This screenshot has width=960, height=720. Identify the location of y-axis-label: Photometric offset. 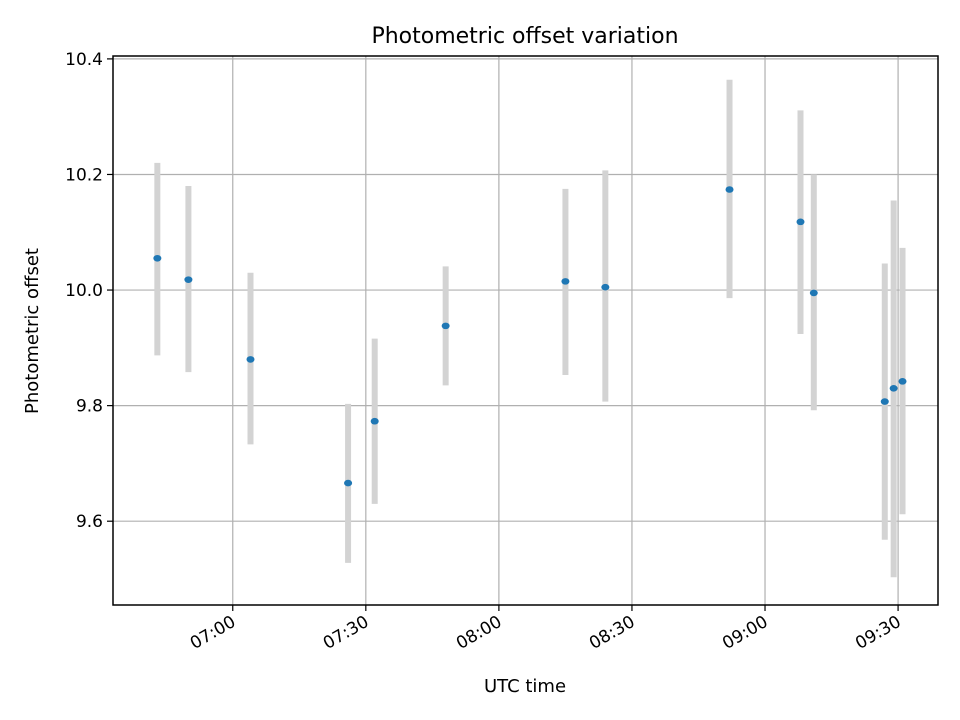
(32, 331).